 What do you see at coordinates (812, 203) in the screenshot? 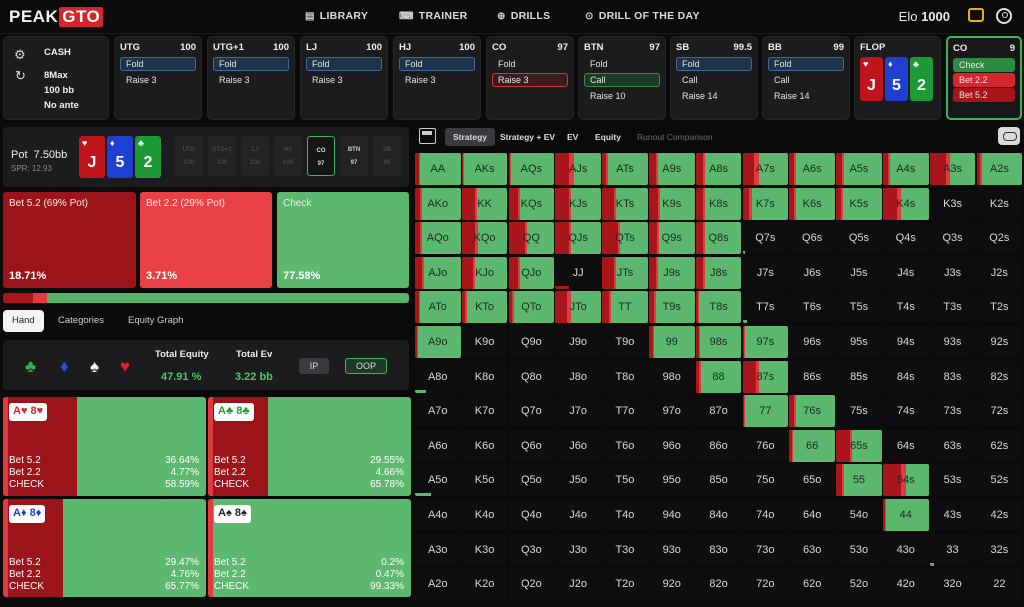
I see `hand-cell-k6s: K6s` at bounding box center [812, 203].